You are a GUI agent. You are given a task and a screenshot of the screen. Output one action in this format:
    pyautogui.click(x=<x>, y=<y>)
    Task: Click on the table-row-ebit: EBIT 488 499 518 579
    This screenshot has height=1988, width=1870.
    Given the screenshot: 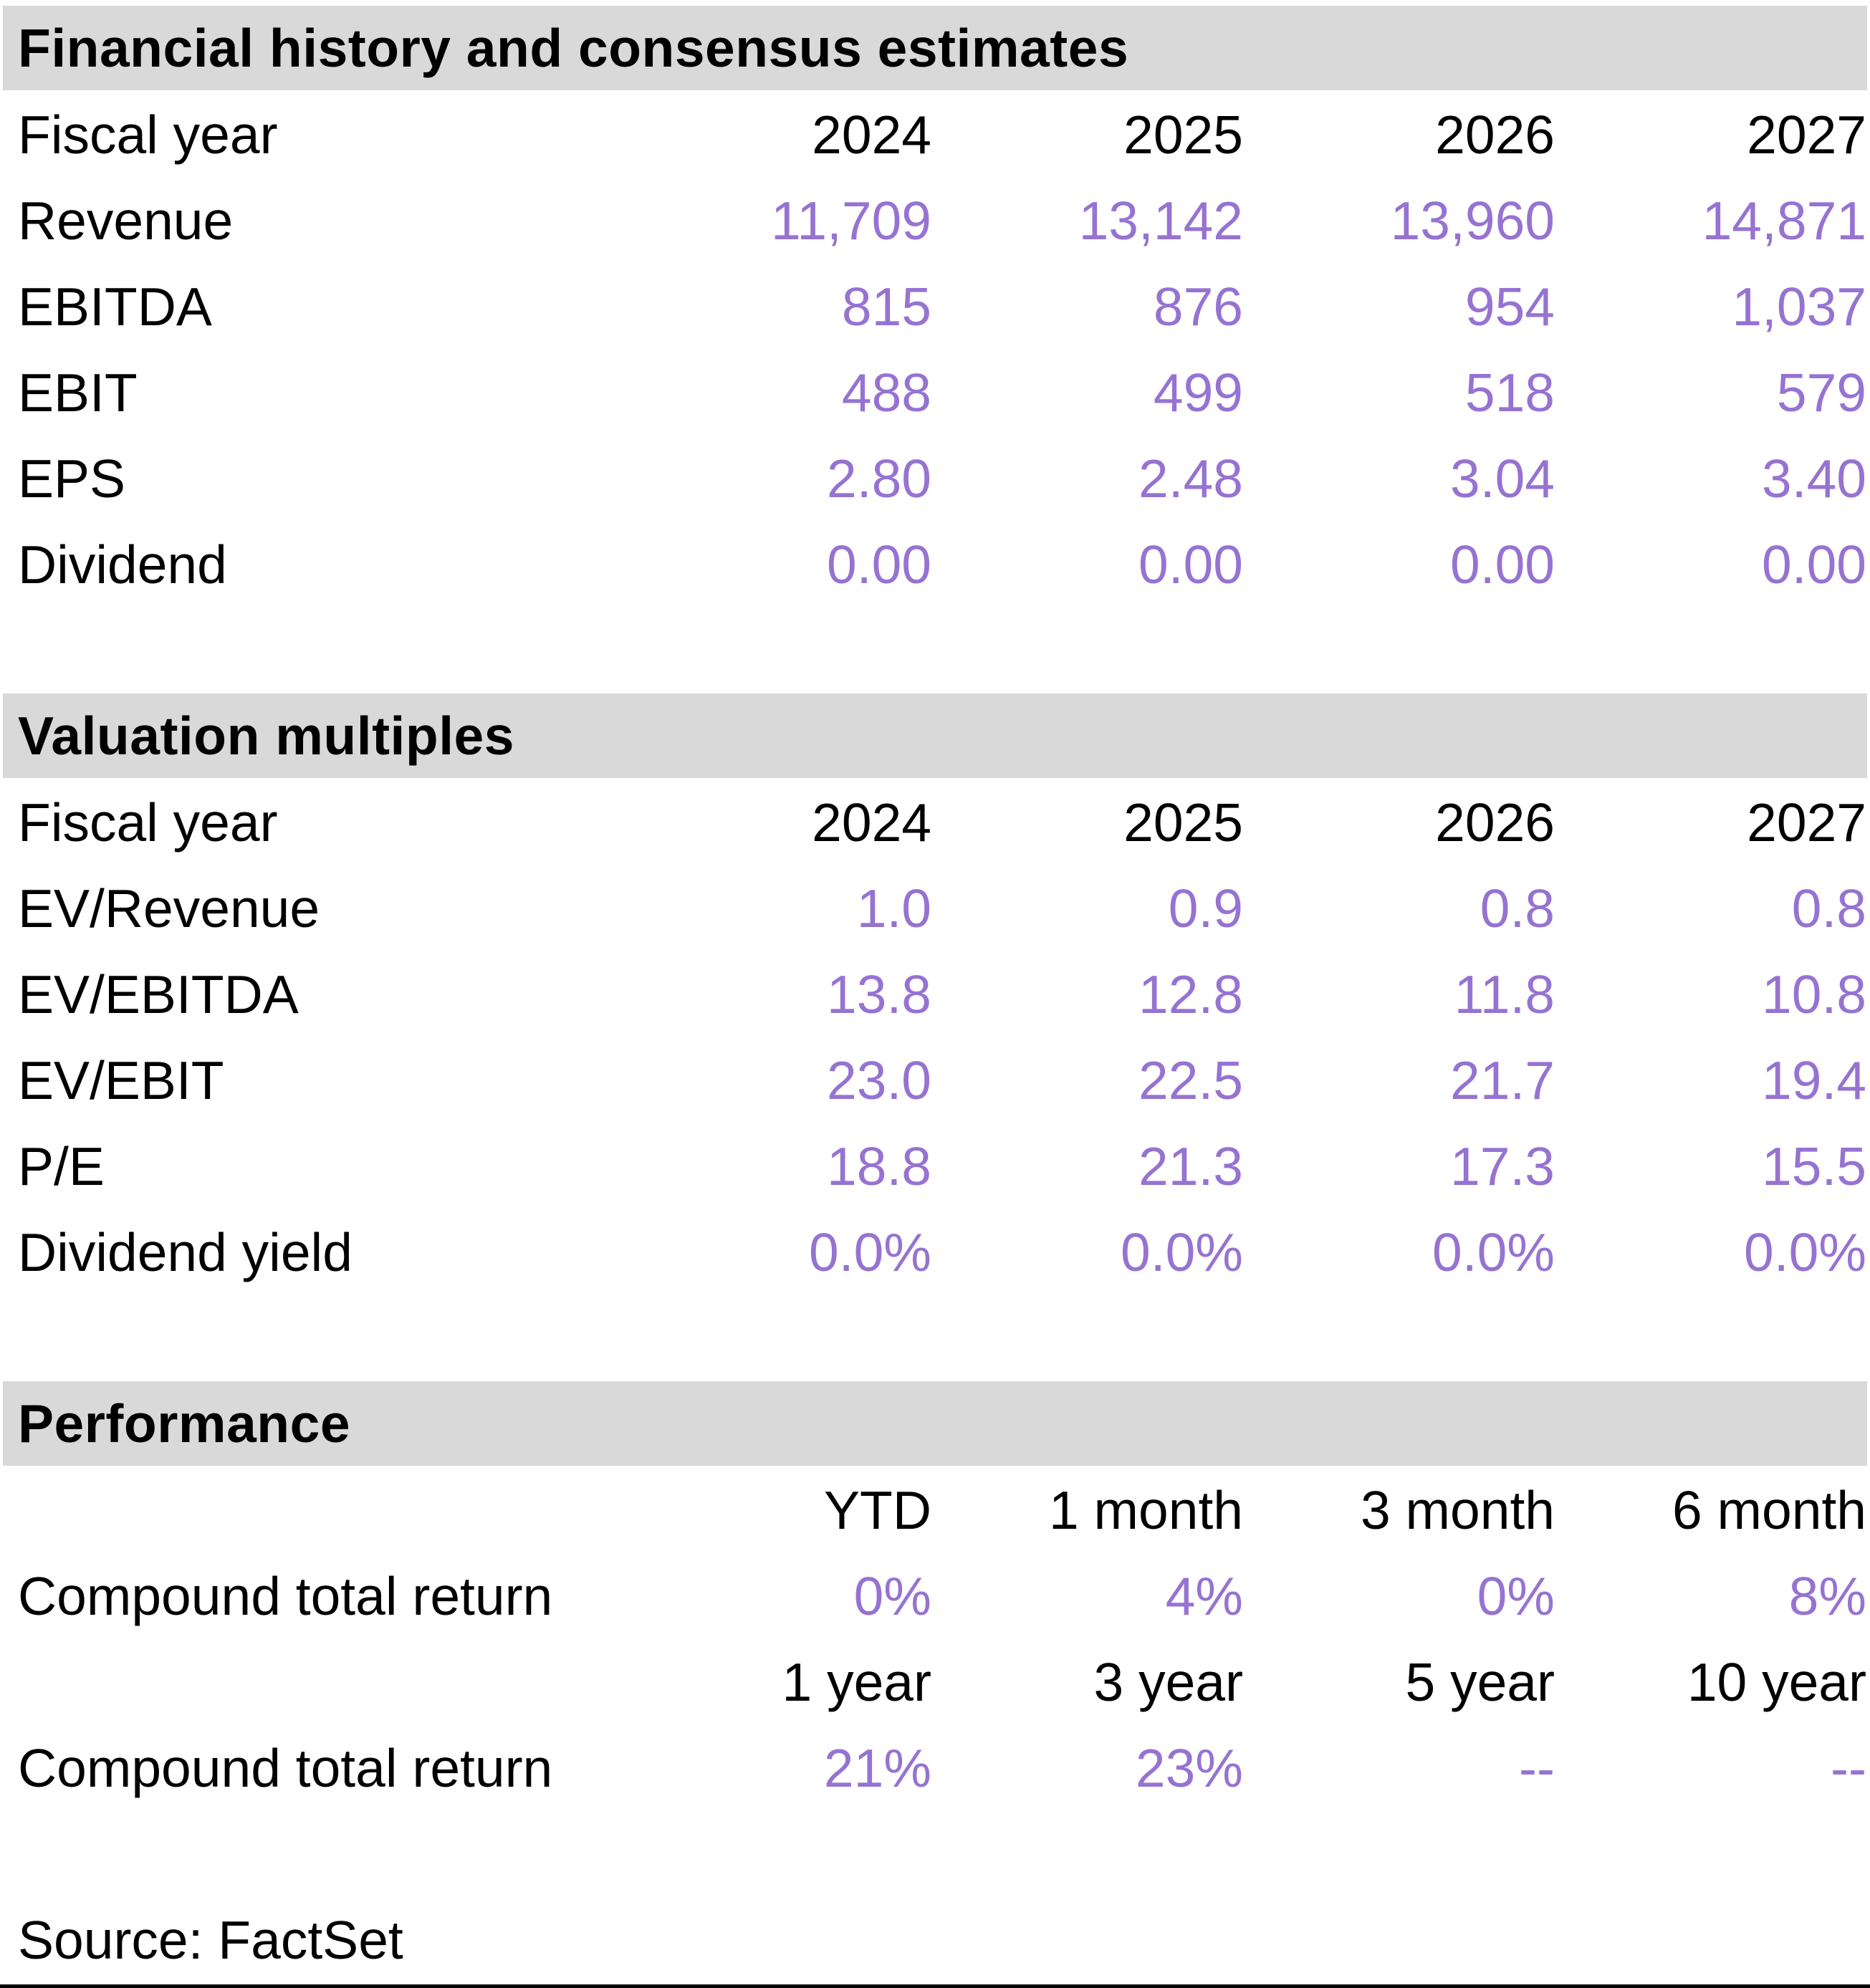 What is the action you would take?
    pyautogui.click(x=942, y=393)
    